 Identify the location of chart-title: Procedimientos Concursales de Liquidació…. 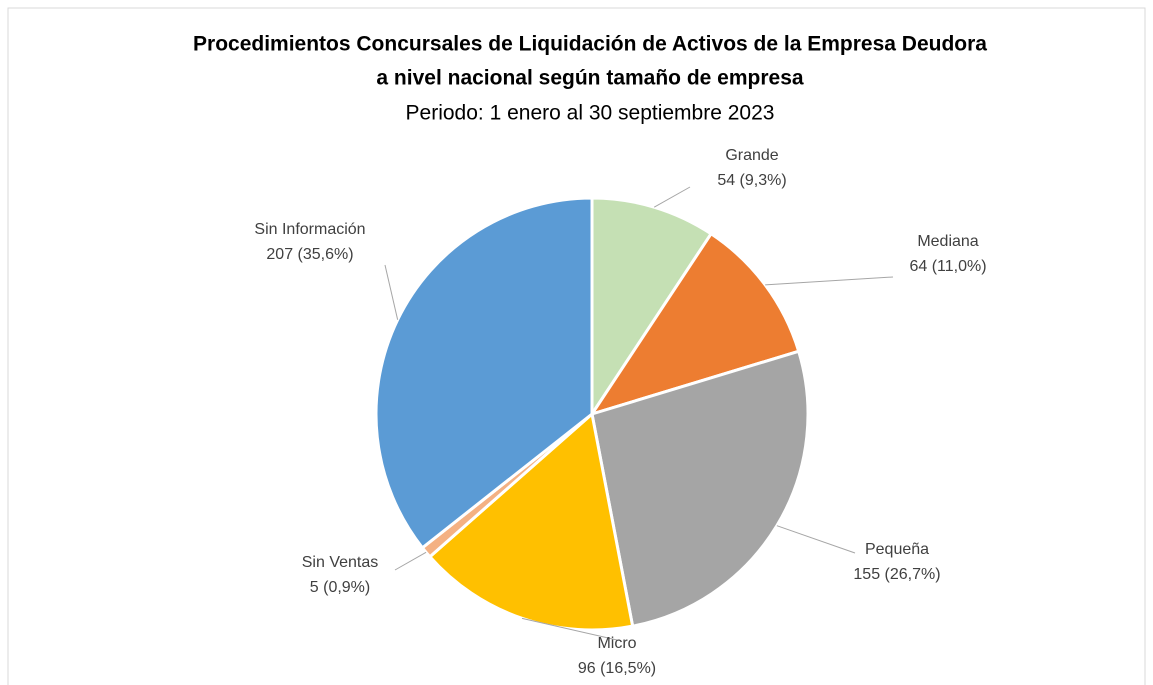
(590, 44).